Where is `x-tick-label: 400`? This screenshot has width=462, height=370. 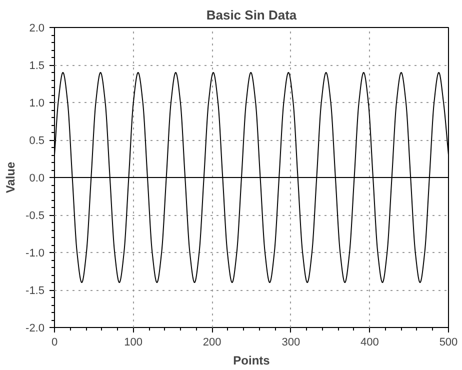 x-tick-label: 400 is located at coordinates (369, 342).